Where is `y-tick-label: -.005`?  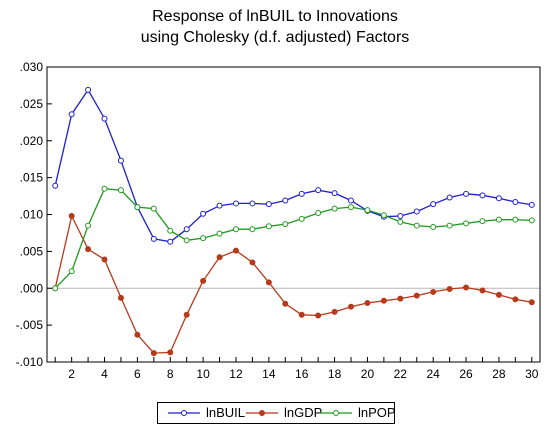 y-tick-label: -.005 is located at coordinates (30, 325).